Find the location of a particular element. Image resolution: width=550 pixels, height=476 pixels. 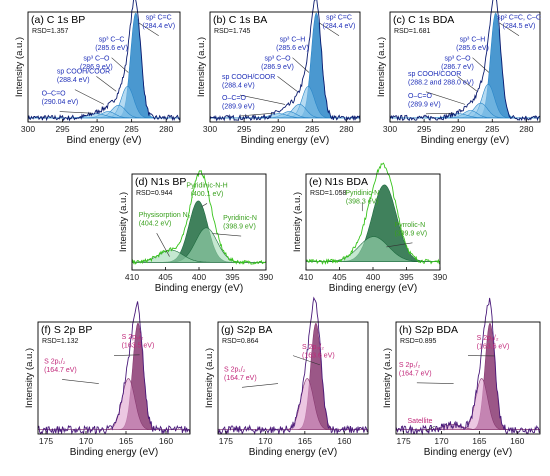

peak-annotation: (289.9 eV) is located at coordinates (238, 107).